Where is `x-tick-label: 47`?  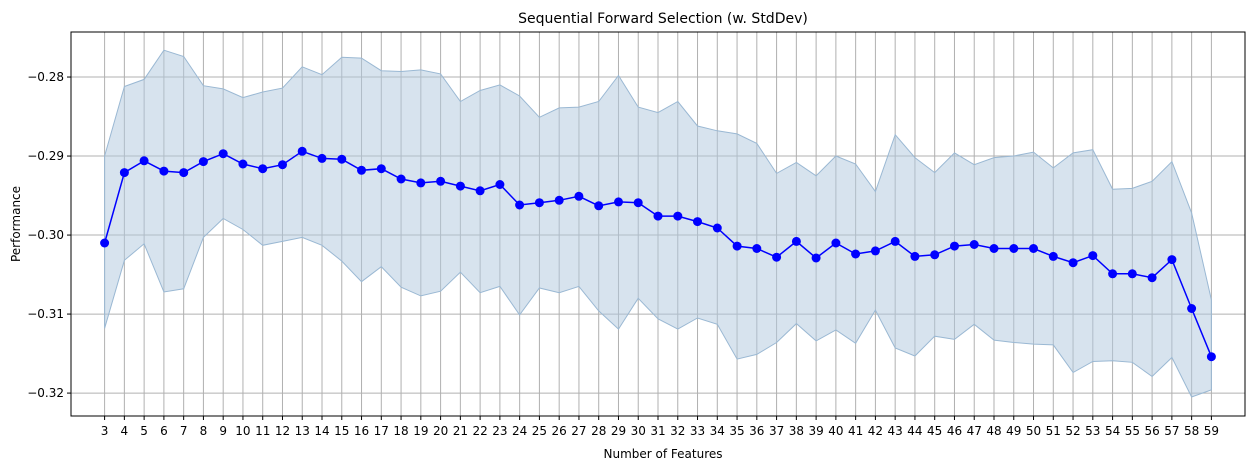 x-tick-label: 47 is located at coordinates (974, 431).